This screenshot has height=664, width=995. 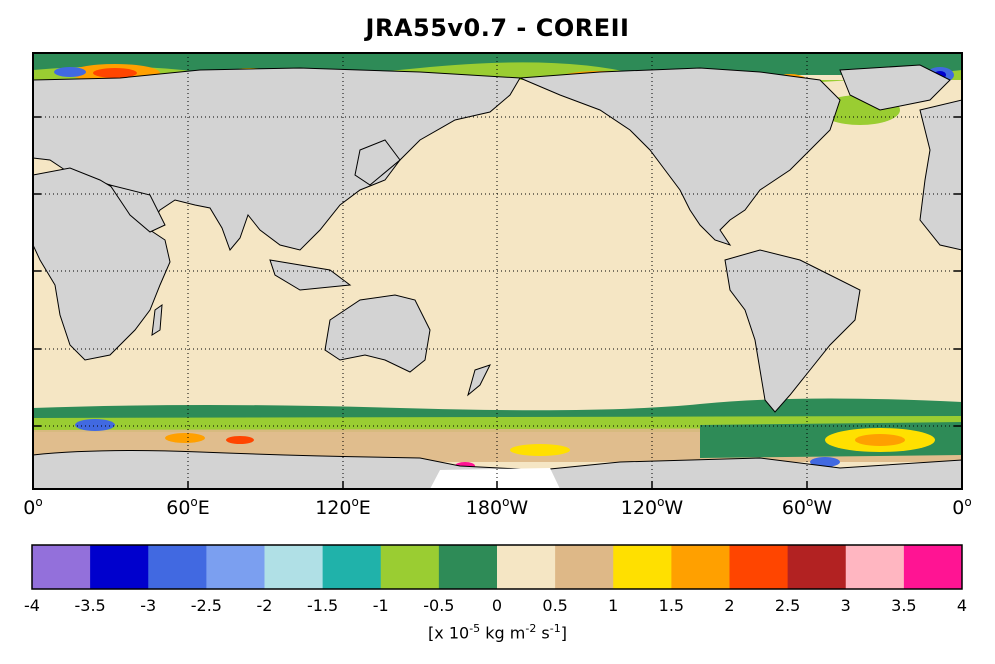 I want to click on colorbar-tick-label: 1.5, so click(x=671, y=605).